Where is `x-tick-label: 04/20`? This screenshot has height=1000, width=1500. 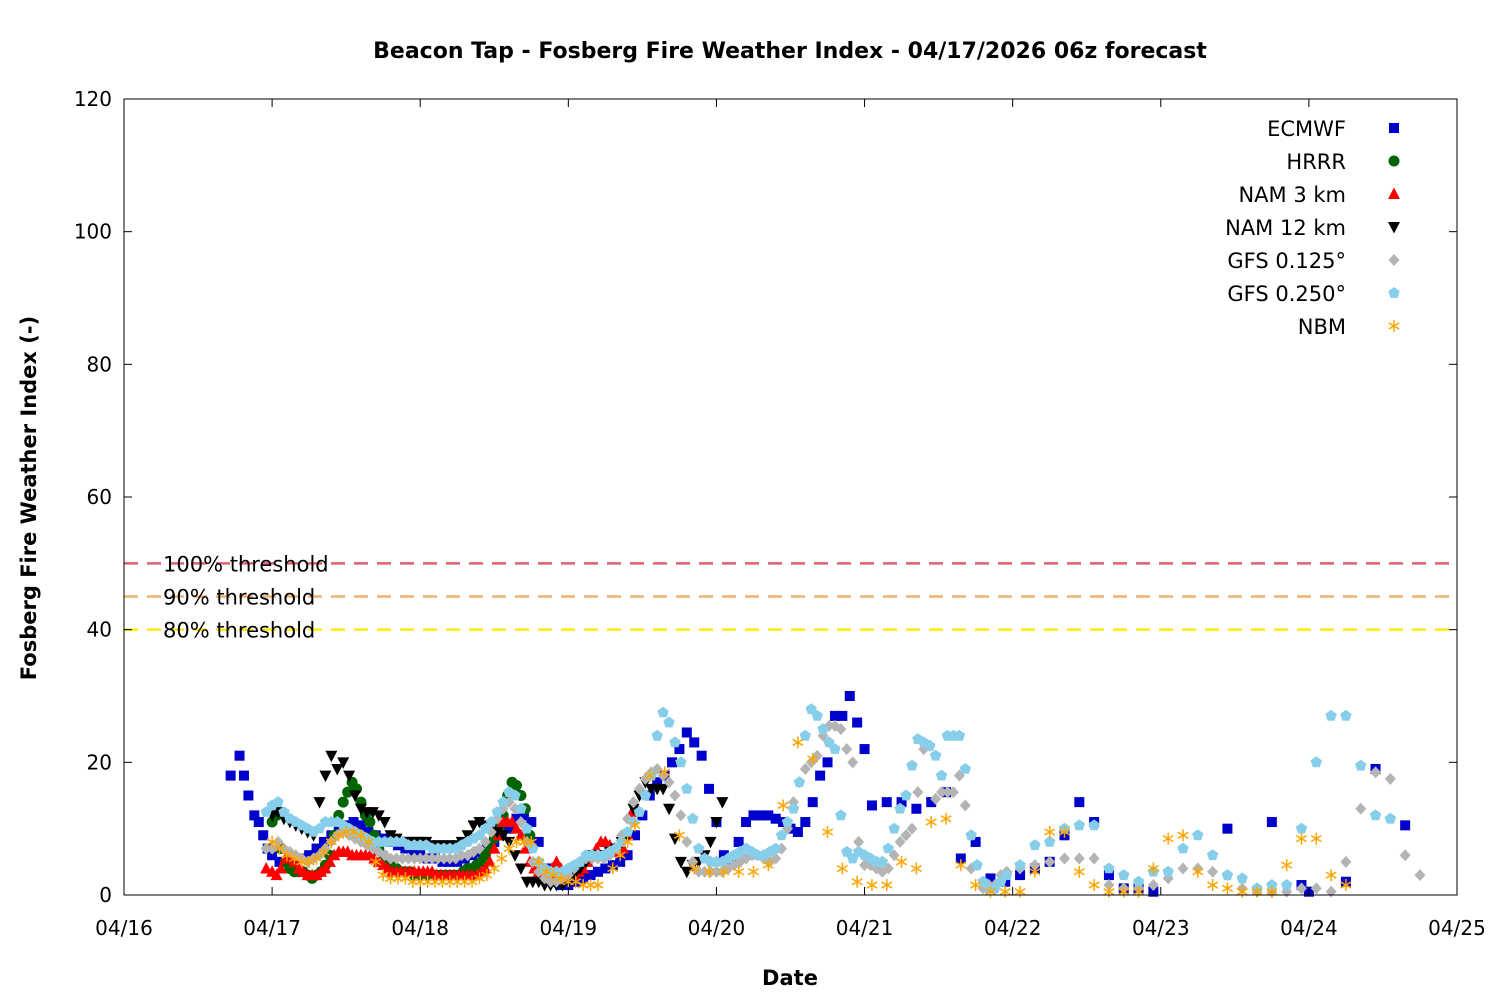
x-tick-label: 04/20 is located at coordinates (717, 928).